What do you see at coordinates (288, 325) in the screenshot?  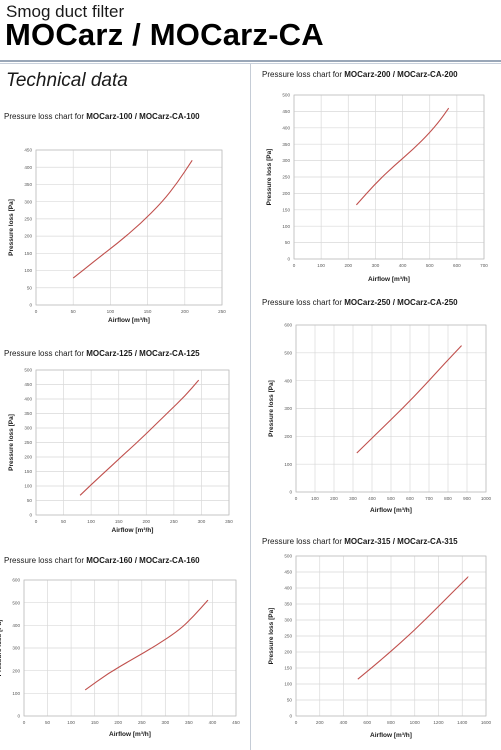 I see `y-tick-label: 600` at bounding box center [288, 325].